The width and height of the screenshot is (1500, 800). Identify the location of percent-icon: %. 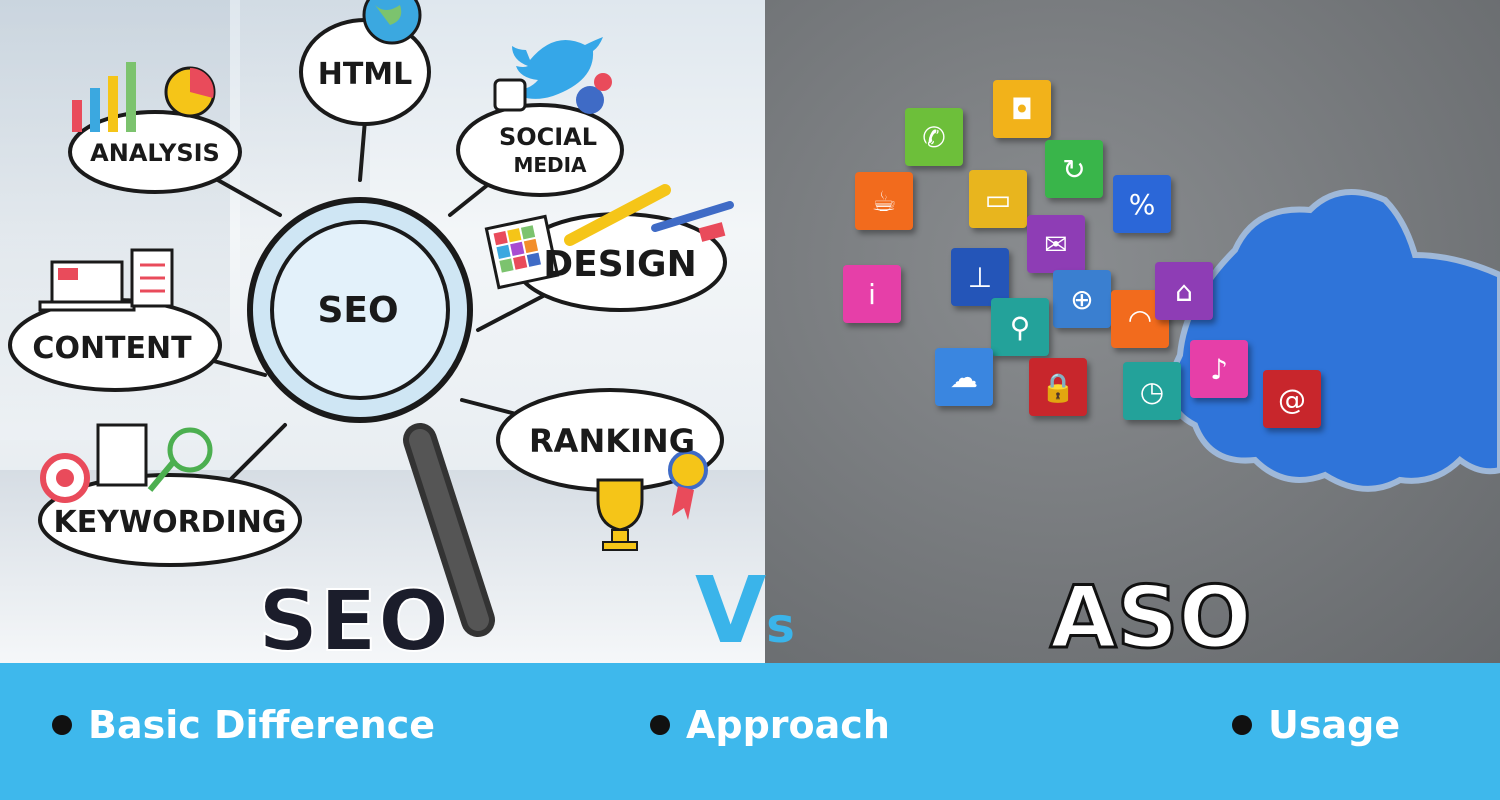
(1142, 204).